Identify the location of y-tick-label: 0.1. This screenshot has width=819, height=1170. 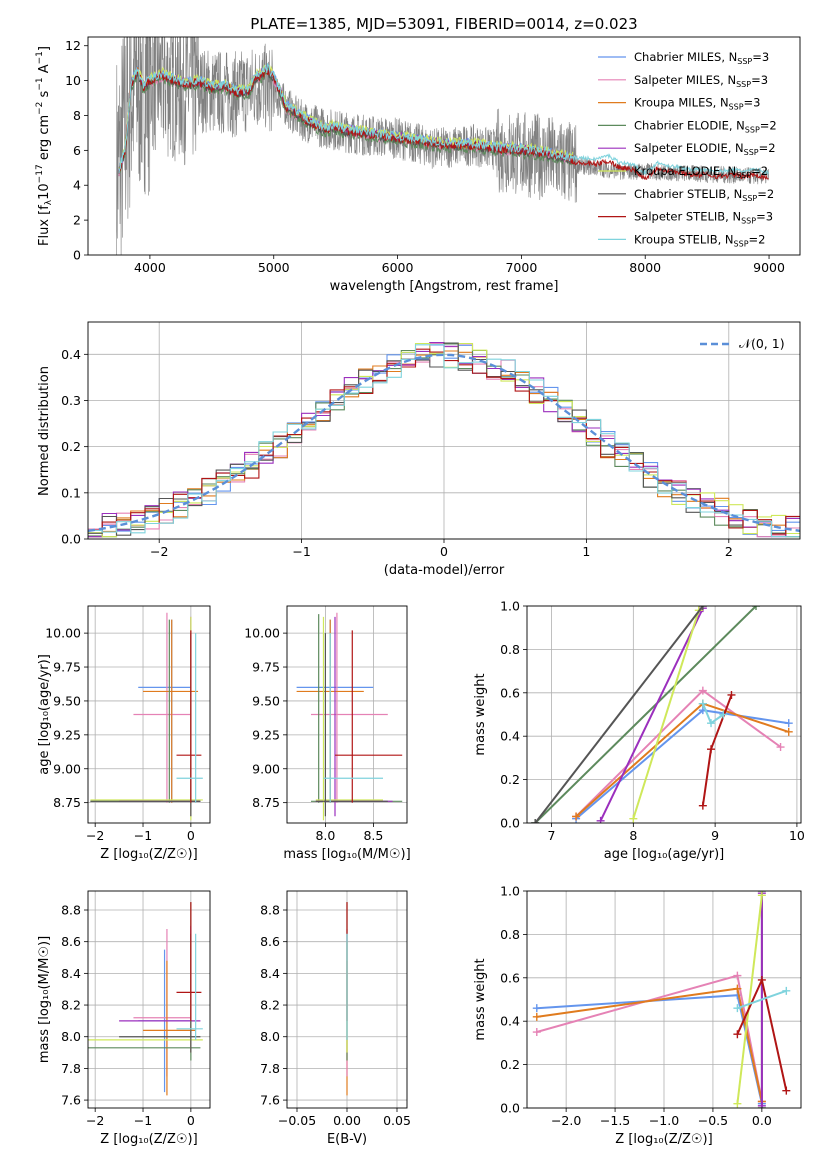
(71, 492).